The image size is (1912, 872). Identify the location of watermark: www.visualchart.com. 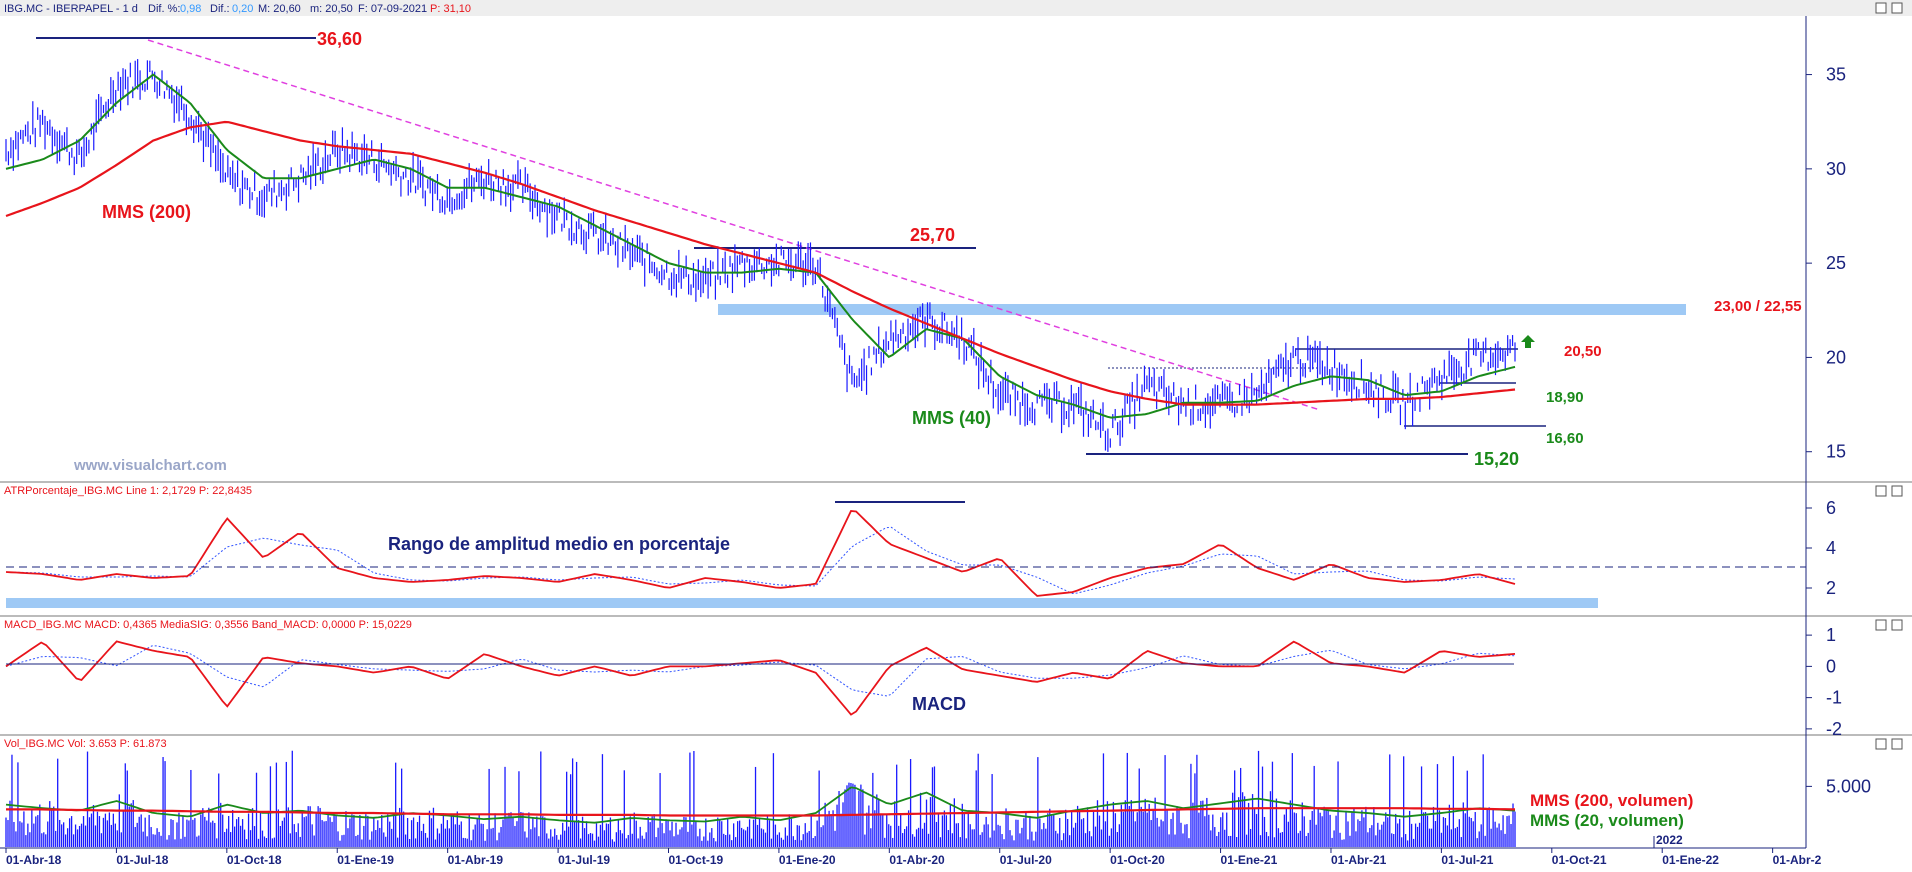
(150, 465).